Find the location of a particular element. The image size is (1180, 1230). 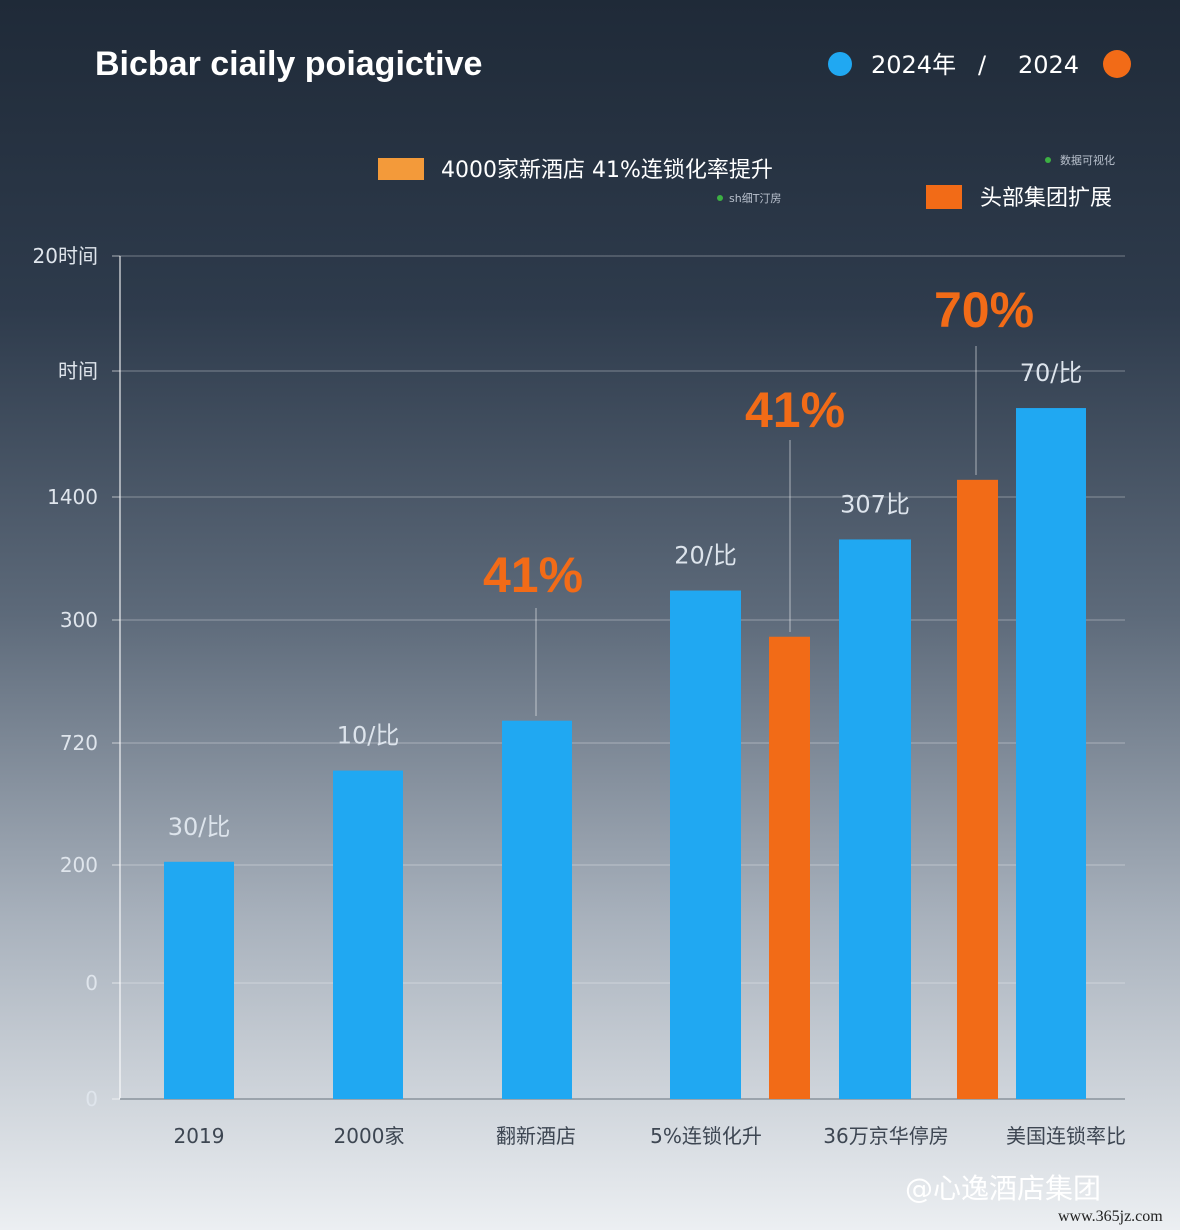

legend-blue-label: 2024年 is located at coordinates (913, 65).